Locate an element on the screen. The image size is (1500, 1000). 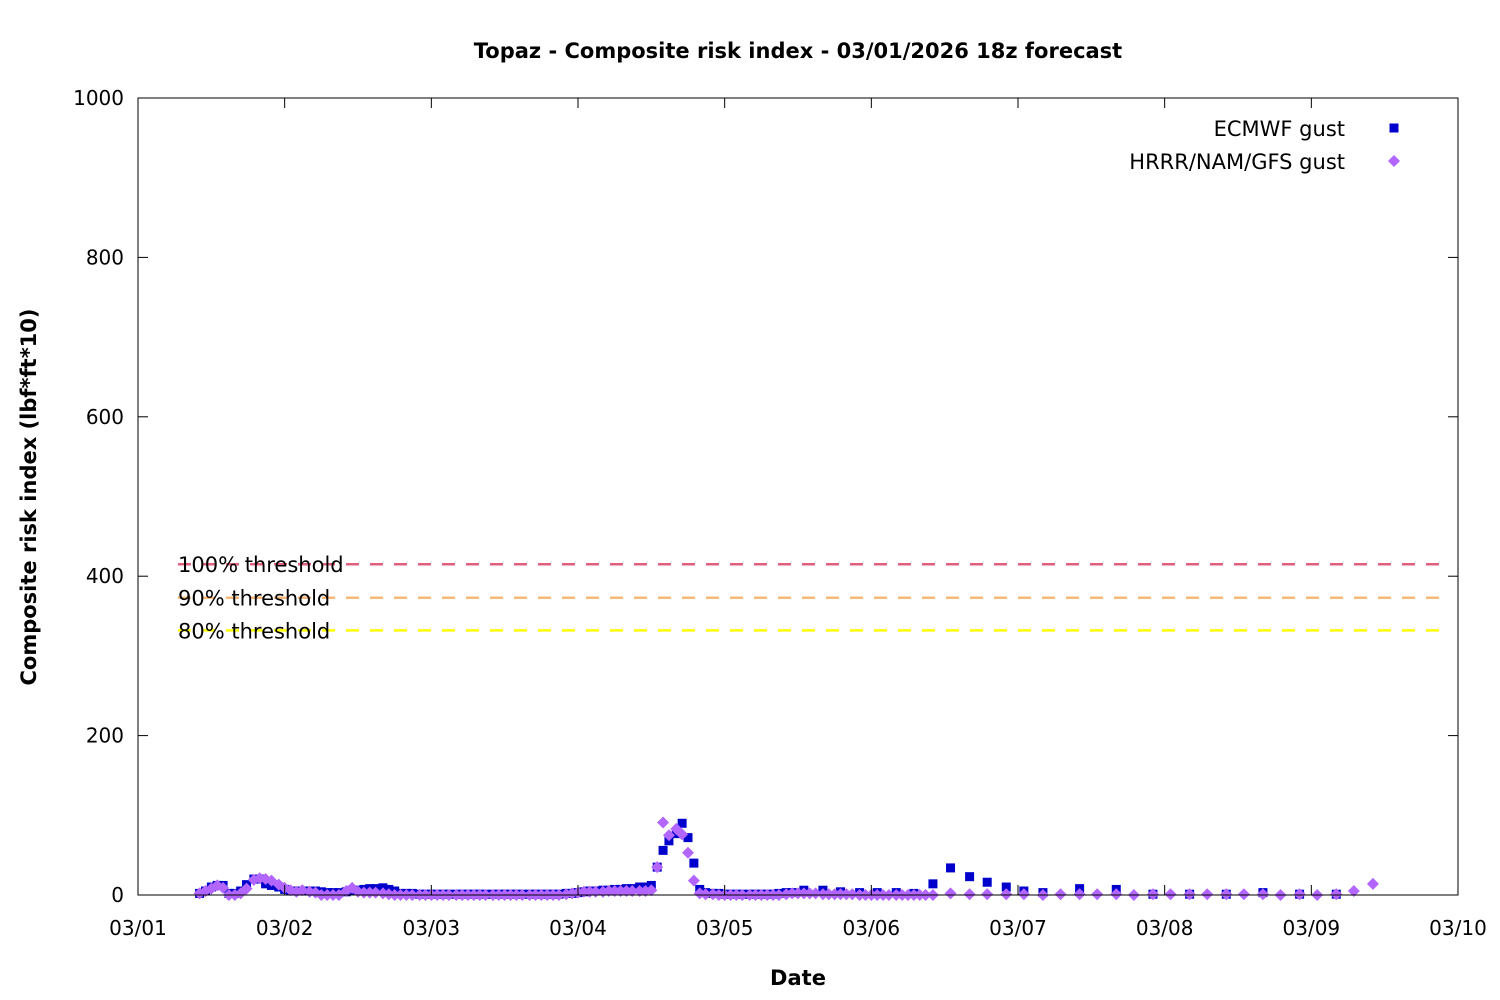
y-tick-label: 800 is located at coordinates (105, 257).